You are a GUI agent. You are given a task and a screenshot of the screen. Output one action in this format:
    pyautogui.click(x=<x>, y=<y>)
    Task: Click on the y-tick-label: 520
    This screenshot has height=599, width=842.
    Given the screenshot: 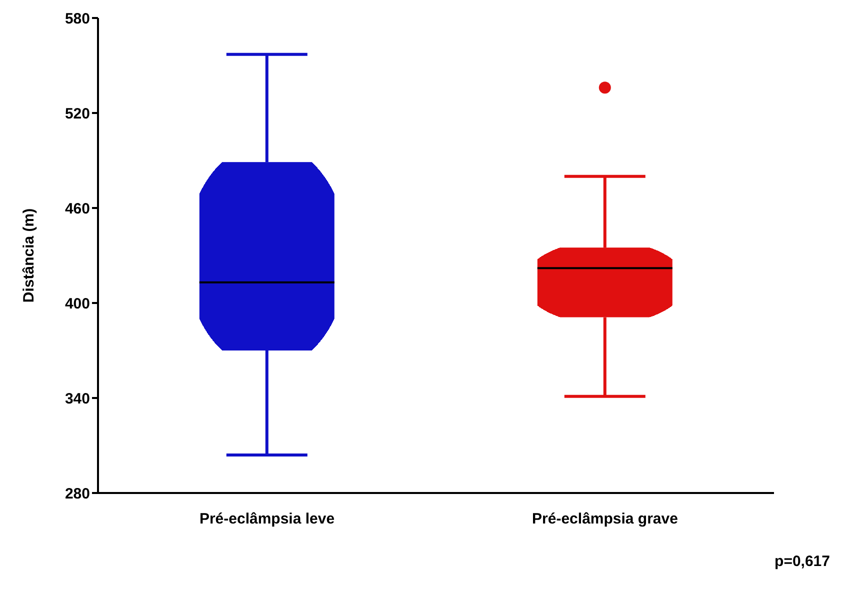 What is the action you would take?
    pyautogui.click(x=77, y=113)
    